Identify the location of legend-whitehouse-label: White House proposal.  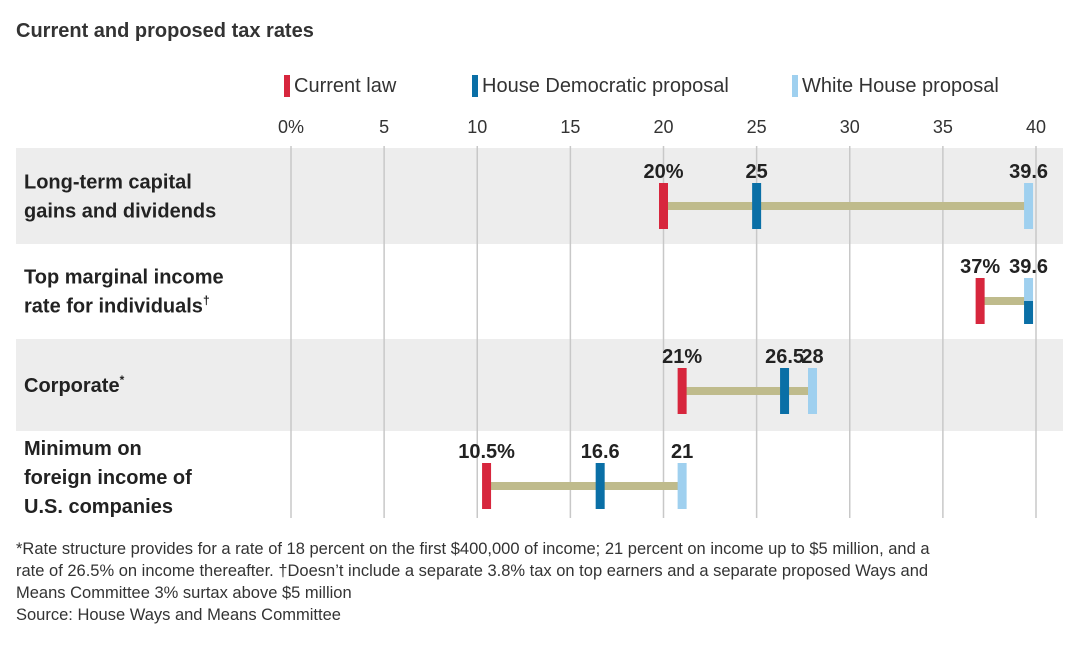
(900, 85).